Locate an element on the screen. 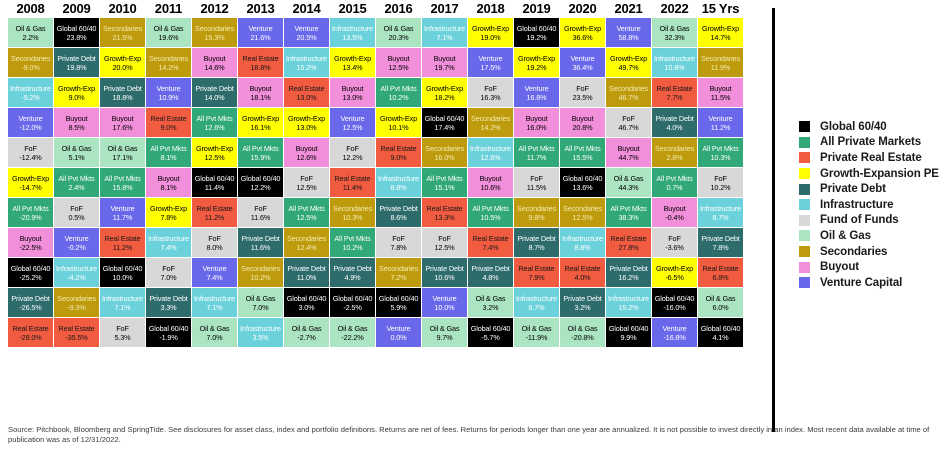  return-value: -20.9% is located at coordinates (30, 217).